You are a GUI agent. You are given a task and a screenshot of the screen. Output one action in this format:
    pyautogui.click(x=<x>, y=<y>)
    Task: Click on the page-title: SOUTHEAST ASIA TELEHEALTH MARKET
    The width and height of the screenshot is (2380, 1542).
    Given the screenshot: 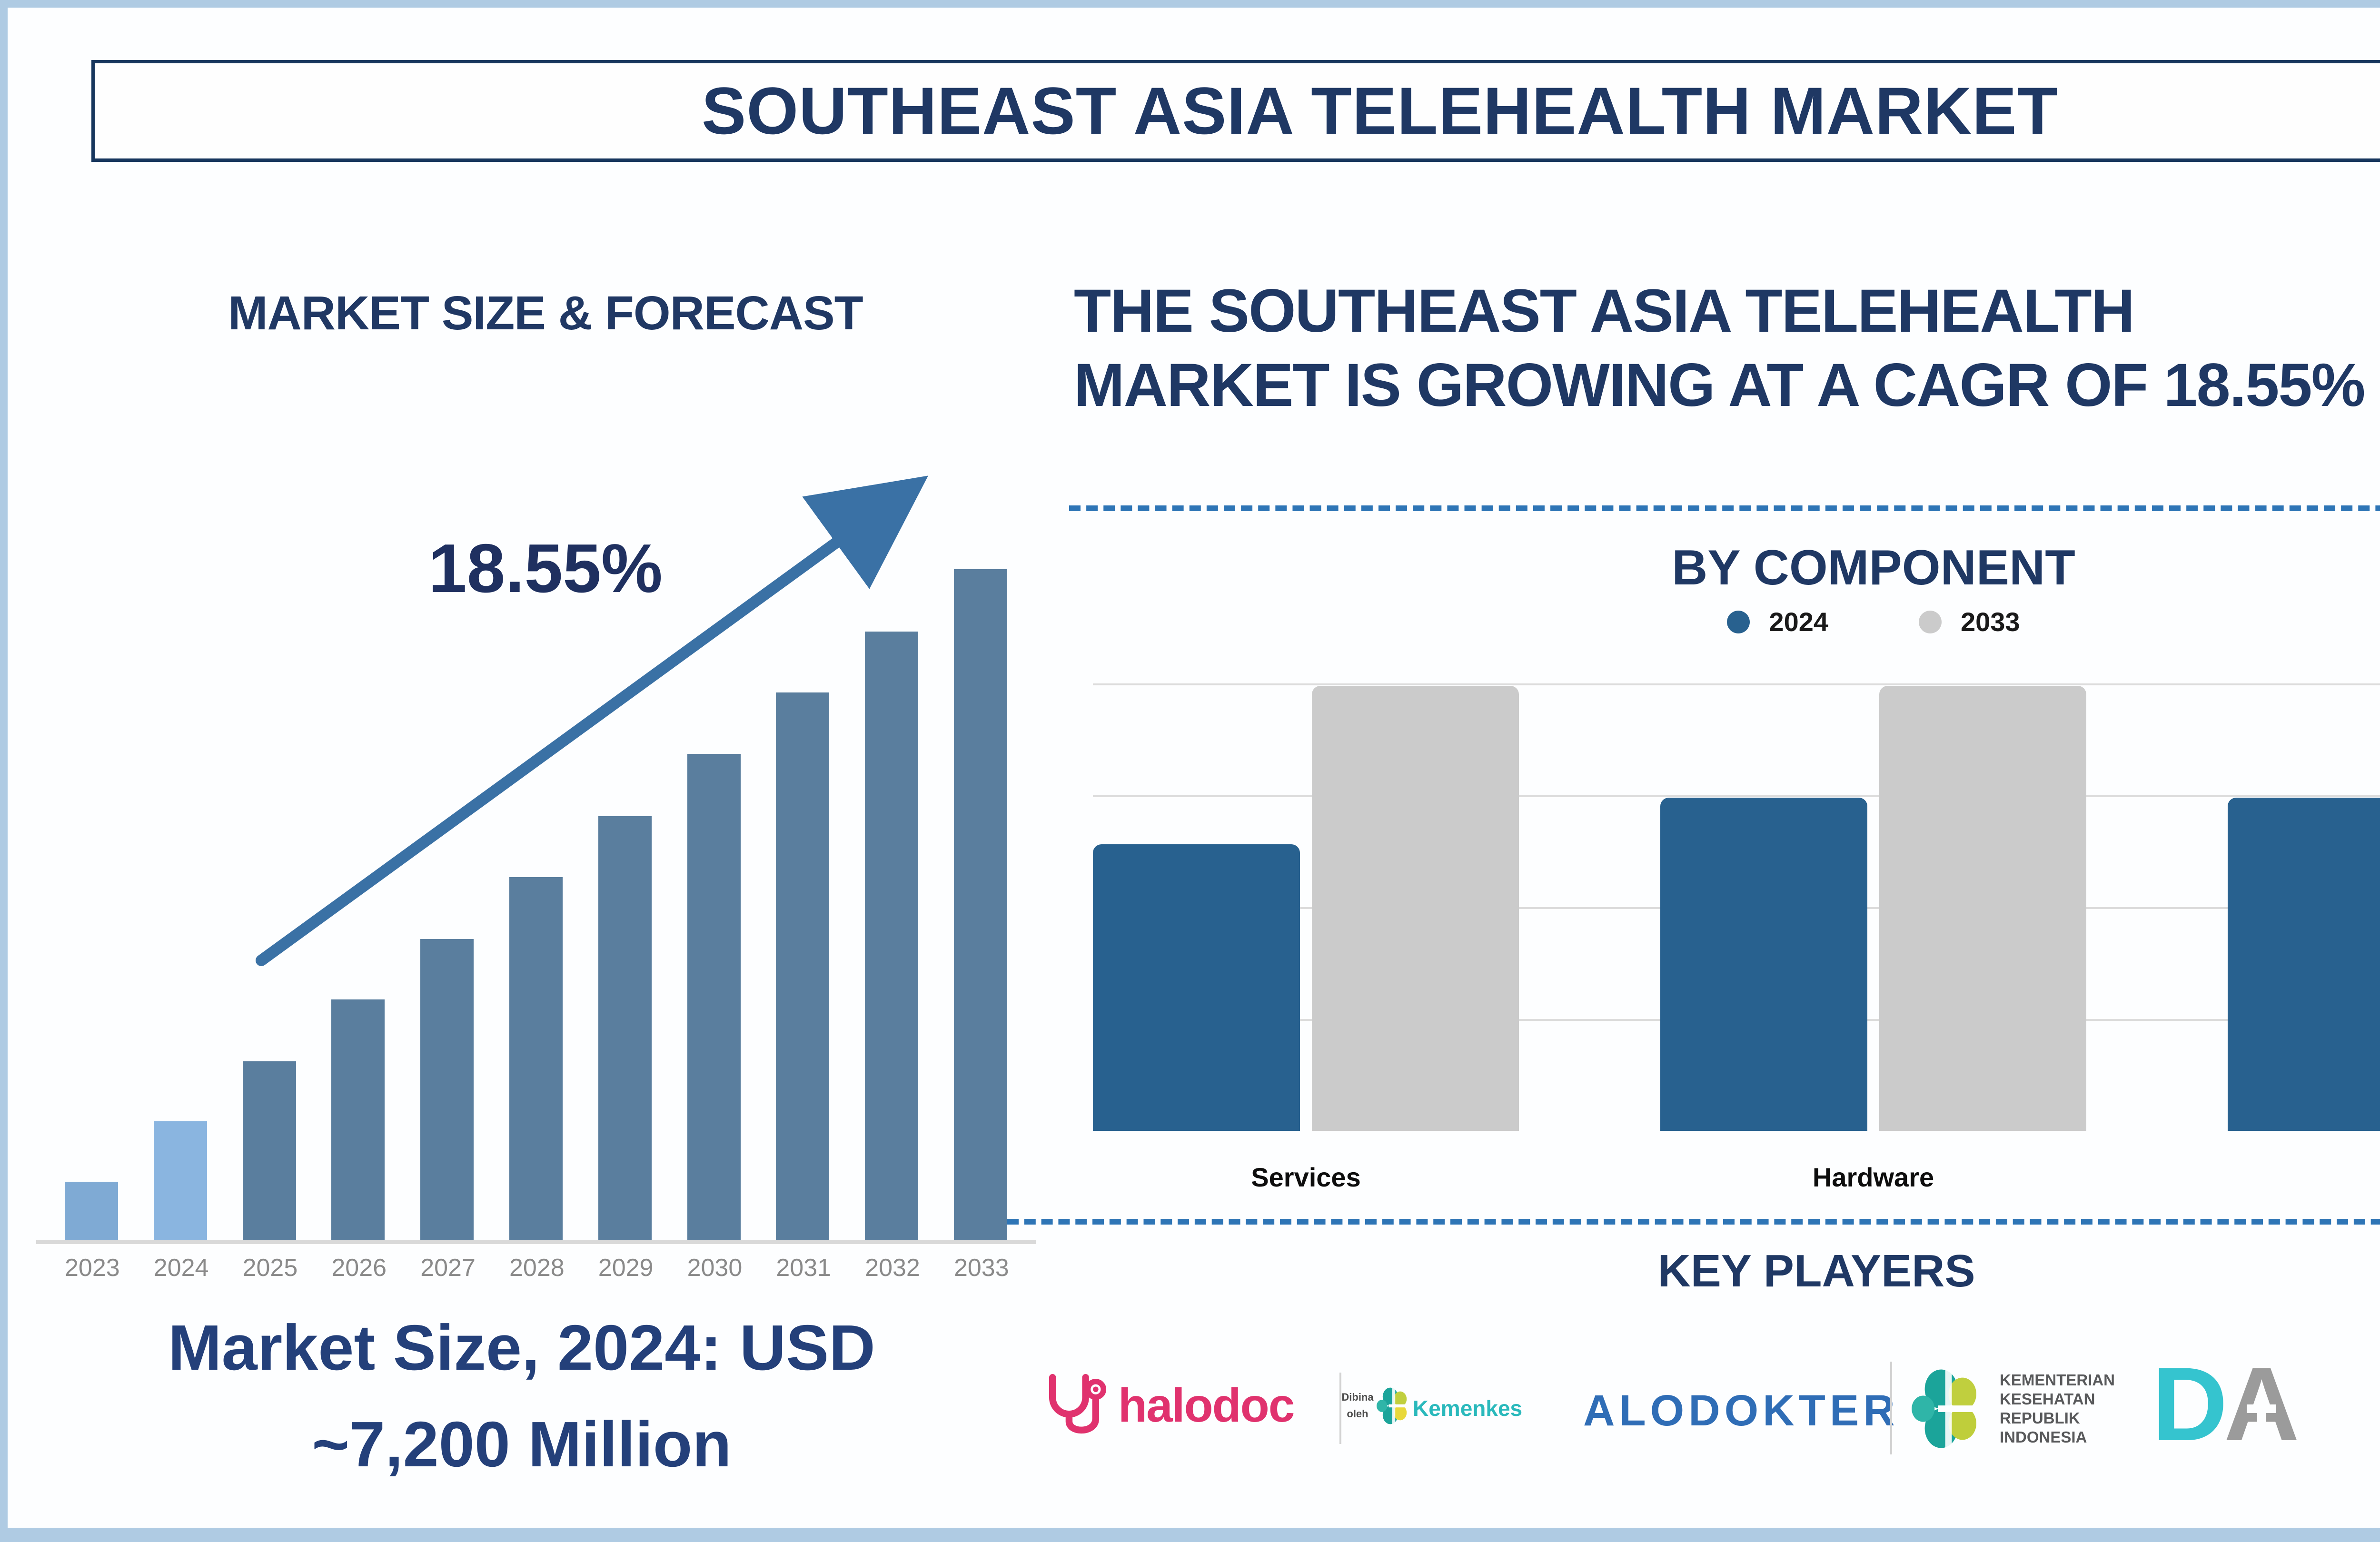 What is the action you would take?
    pyautogui.click(x=1380, y=111)
    